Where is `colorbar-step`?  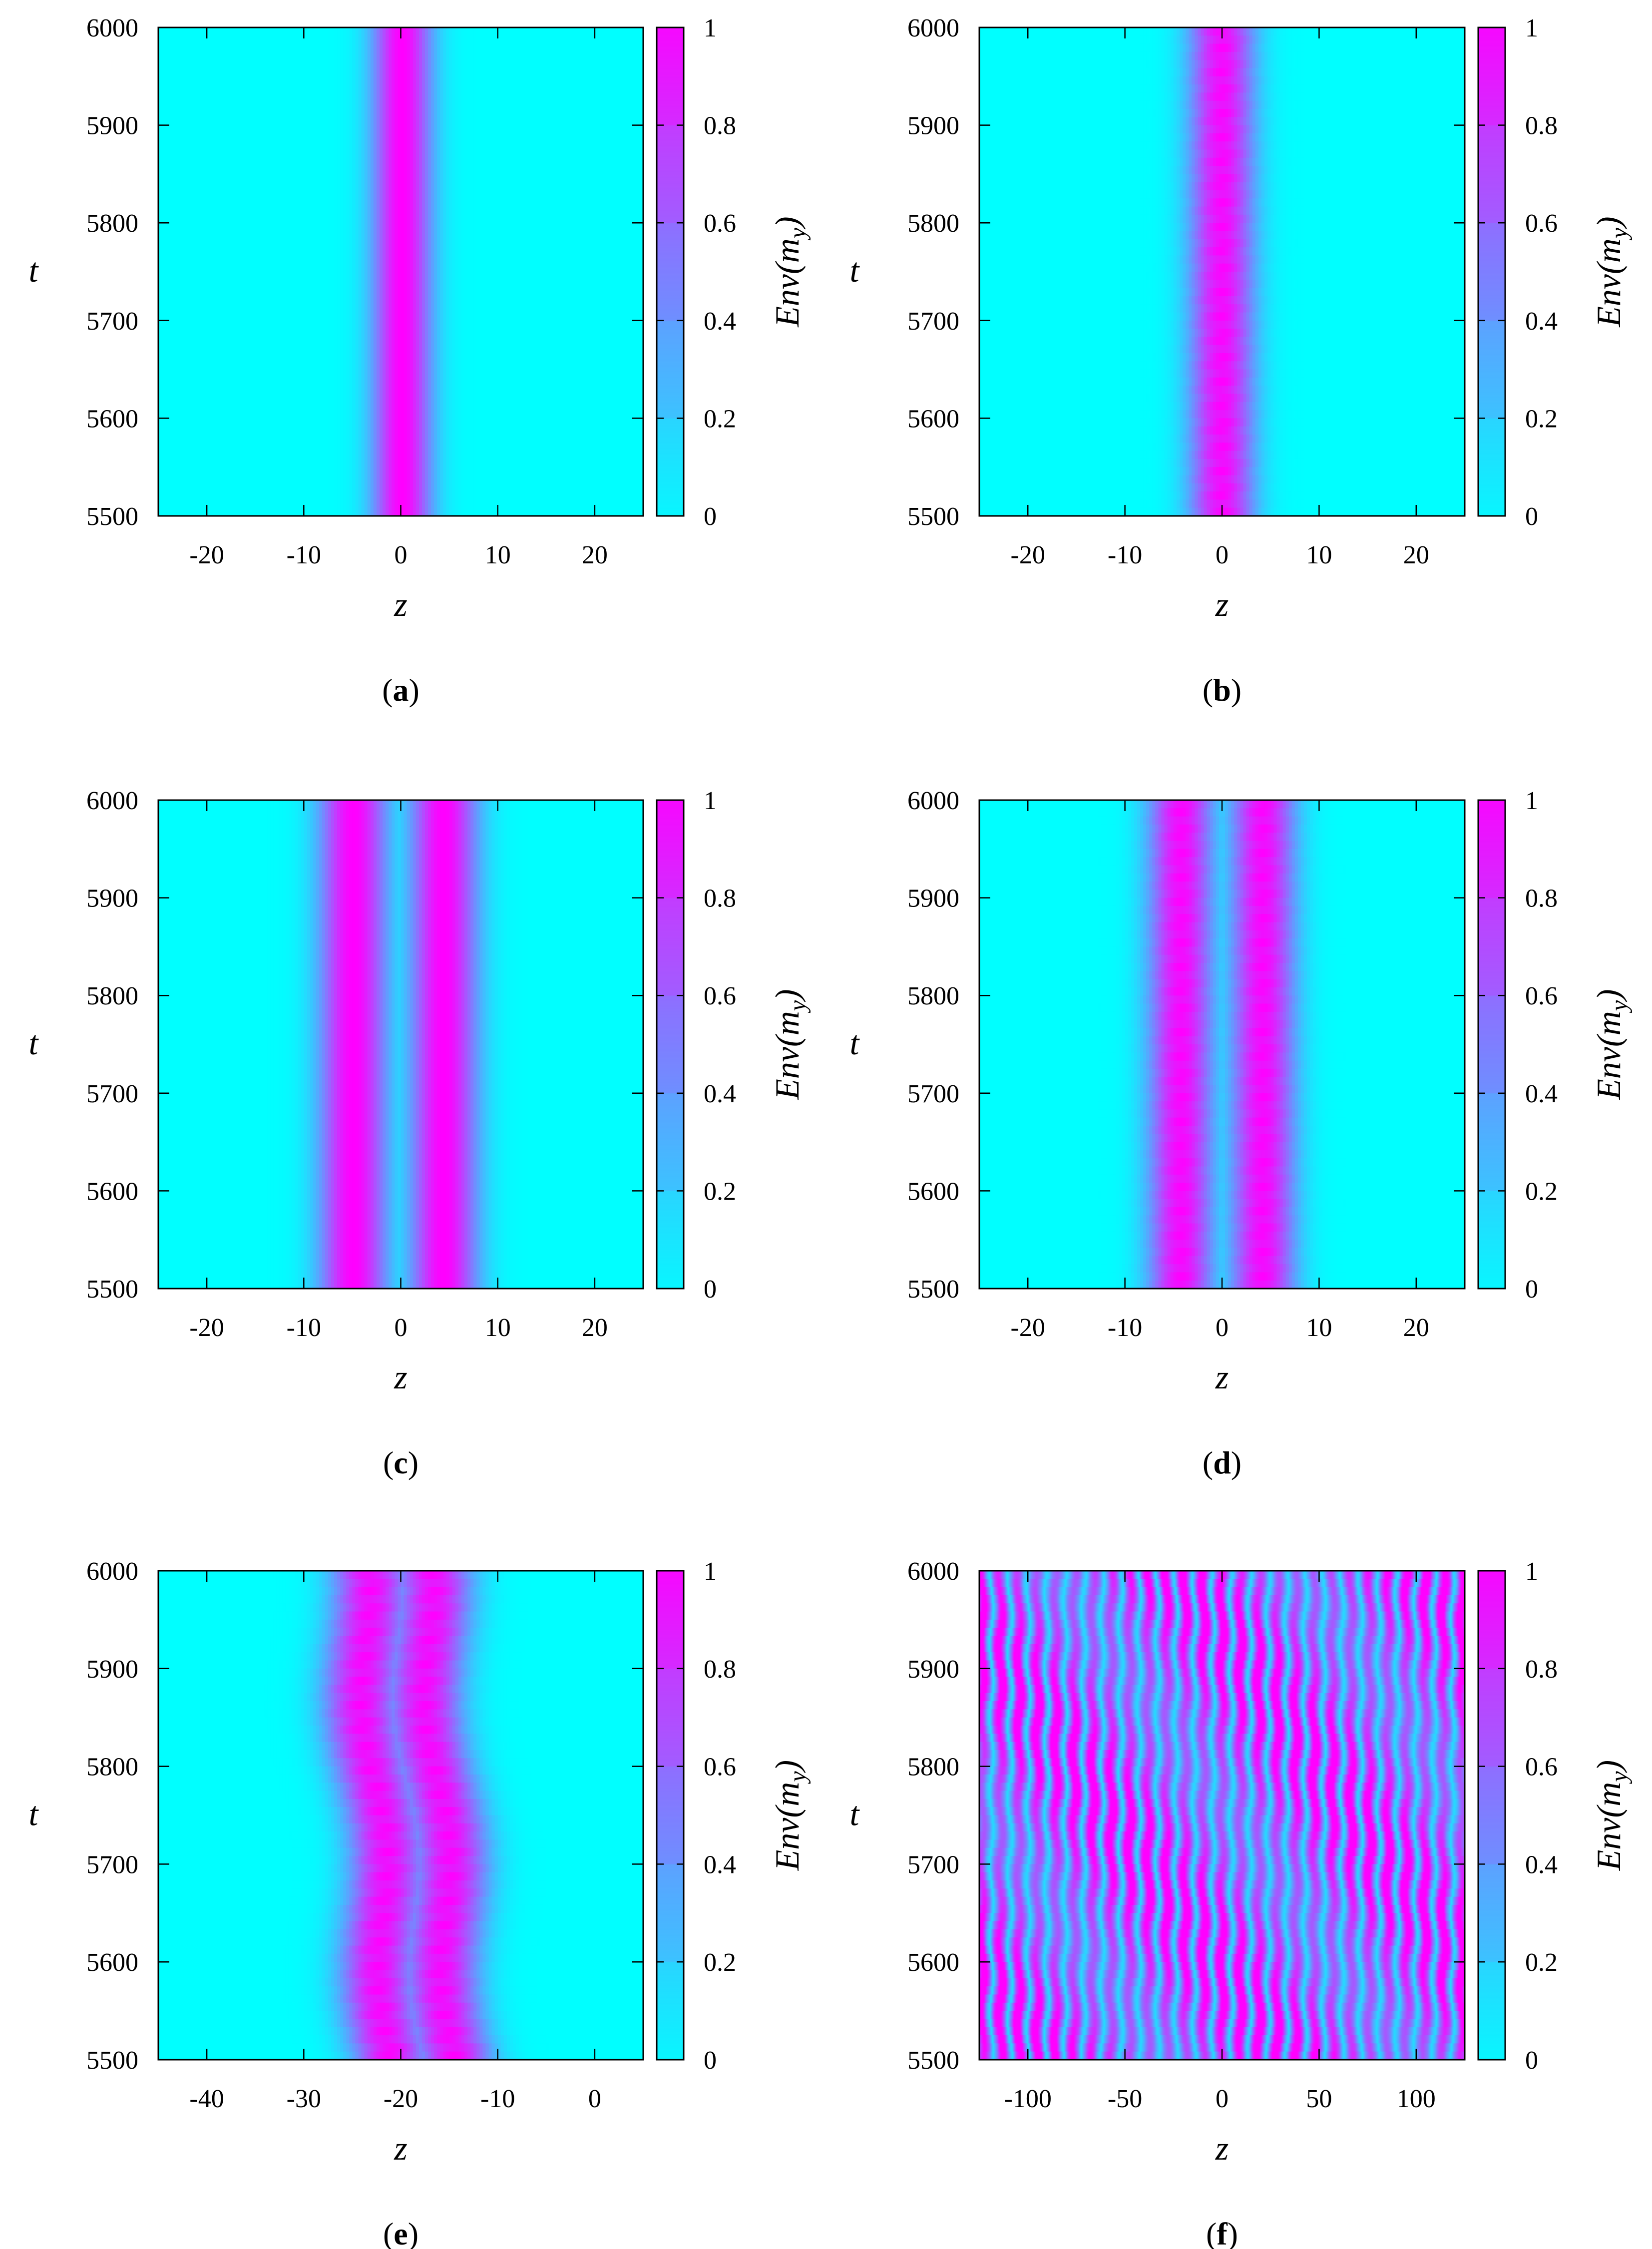 colorbar-step is located at coordinates (670, 467).